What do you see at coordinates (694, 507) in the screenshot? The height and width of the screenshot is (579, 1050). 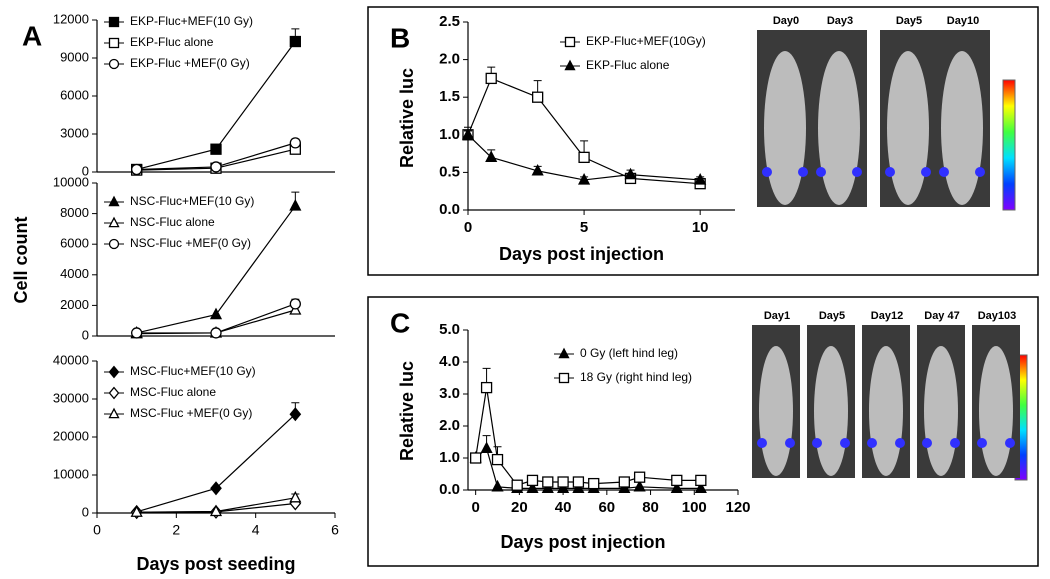 I see `x-tick-label: 100` at bounding box center [694, 507].